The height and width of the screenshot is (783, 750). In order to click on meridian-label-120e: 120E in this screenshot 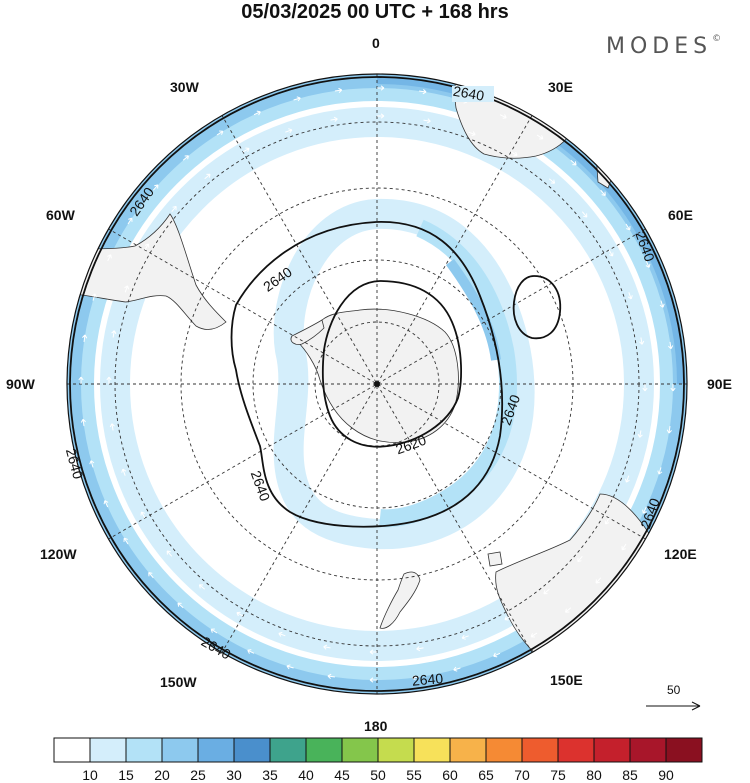, I will do `click(680, 554)`.